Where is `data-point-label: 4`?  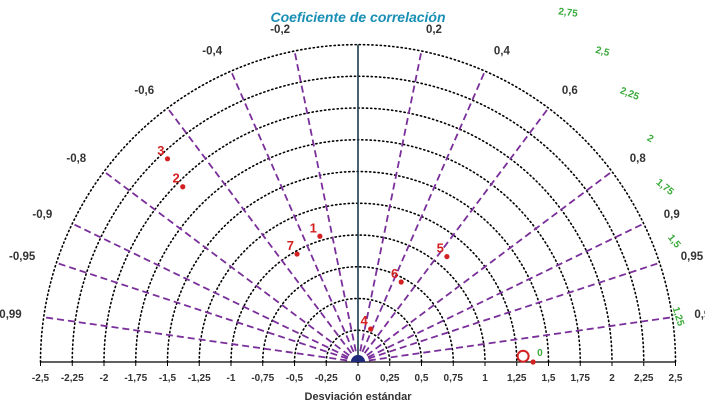
data-point-label: 4 is located at coordinates (364, 320).